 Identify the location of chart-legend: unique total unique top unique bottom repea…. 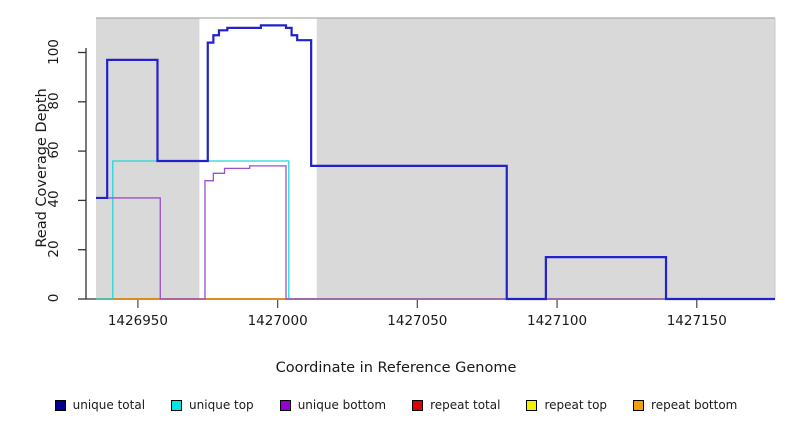
(396, 405).